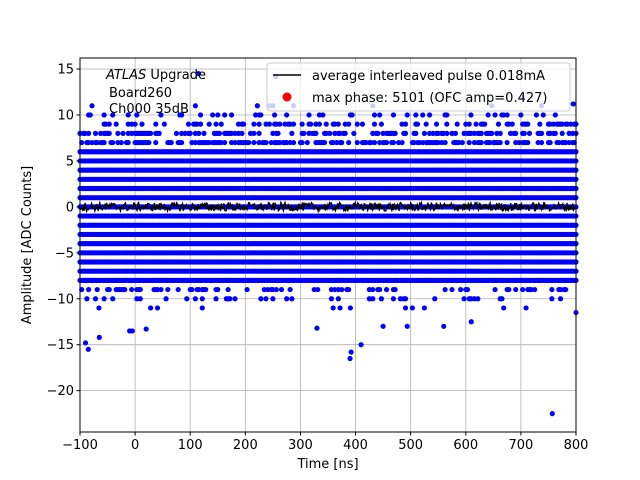 This screenshot has width=640, height=480. I want to click on annotation-upgrade: Upgrade, so click(176, 75).